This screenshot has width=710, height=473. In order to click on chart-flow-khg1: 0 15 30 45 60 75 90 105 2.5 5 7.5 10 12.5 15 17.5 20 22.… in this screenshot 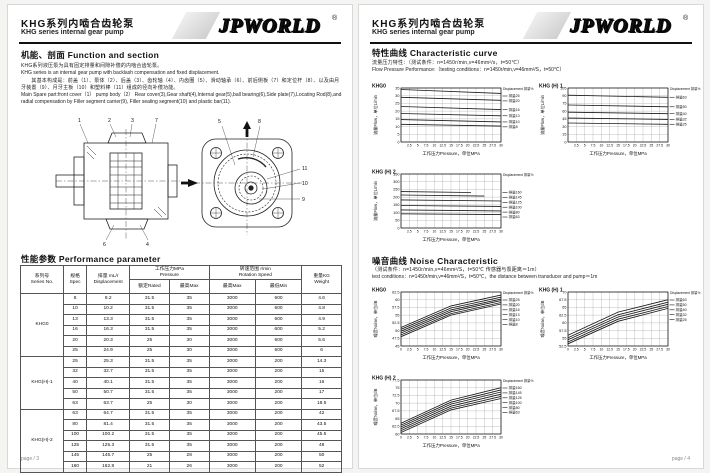, I will do `click(621, 121)`.